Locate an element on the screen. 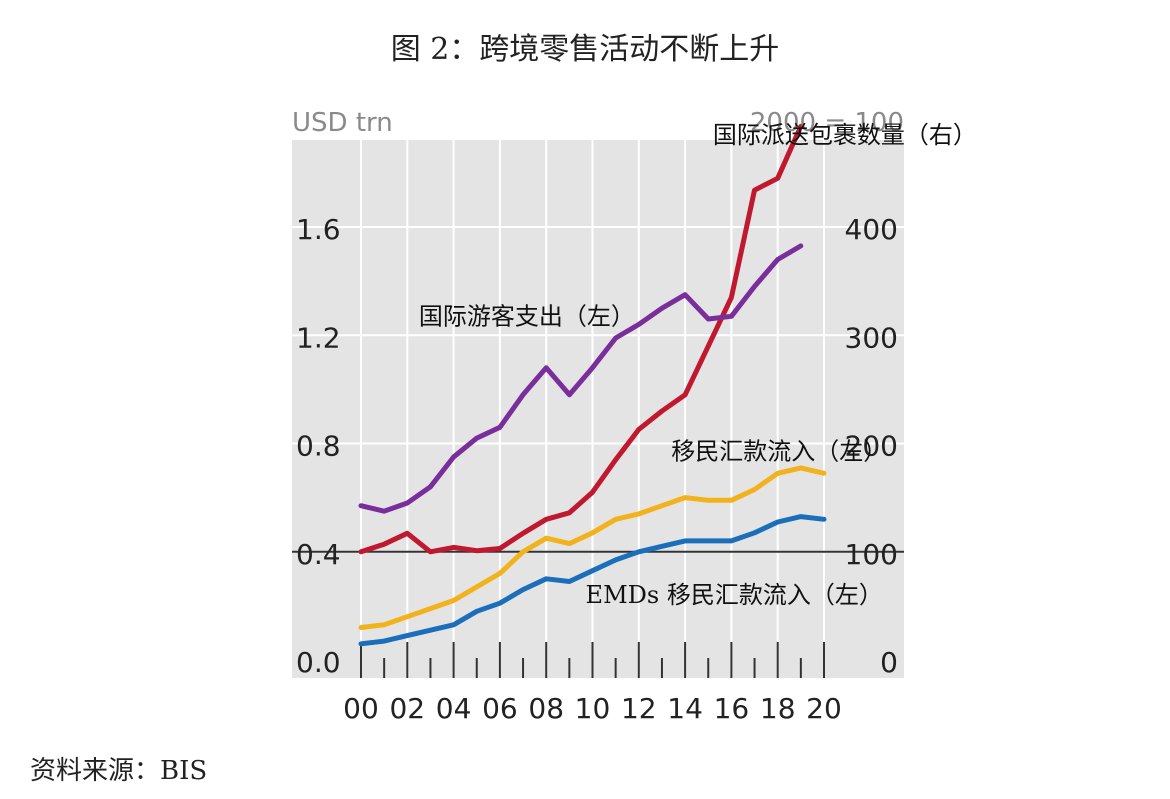 This screenshot has width=1170, height=799. x-tick-label: 12 is located at coordinates (639, 708).